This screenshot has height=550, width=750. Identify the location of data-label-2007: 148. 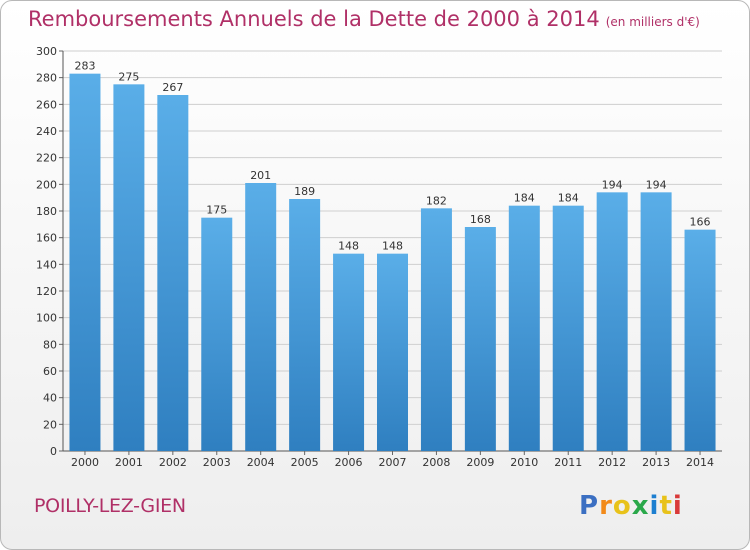
(392, 246).